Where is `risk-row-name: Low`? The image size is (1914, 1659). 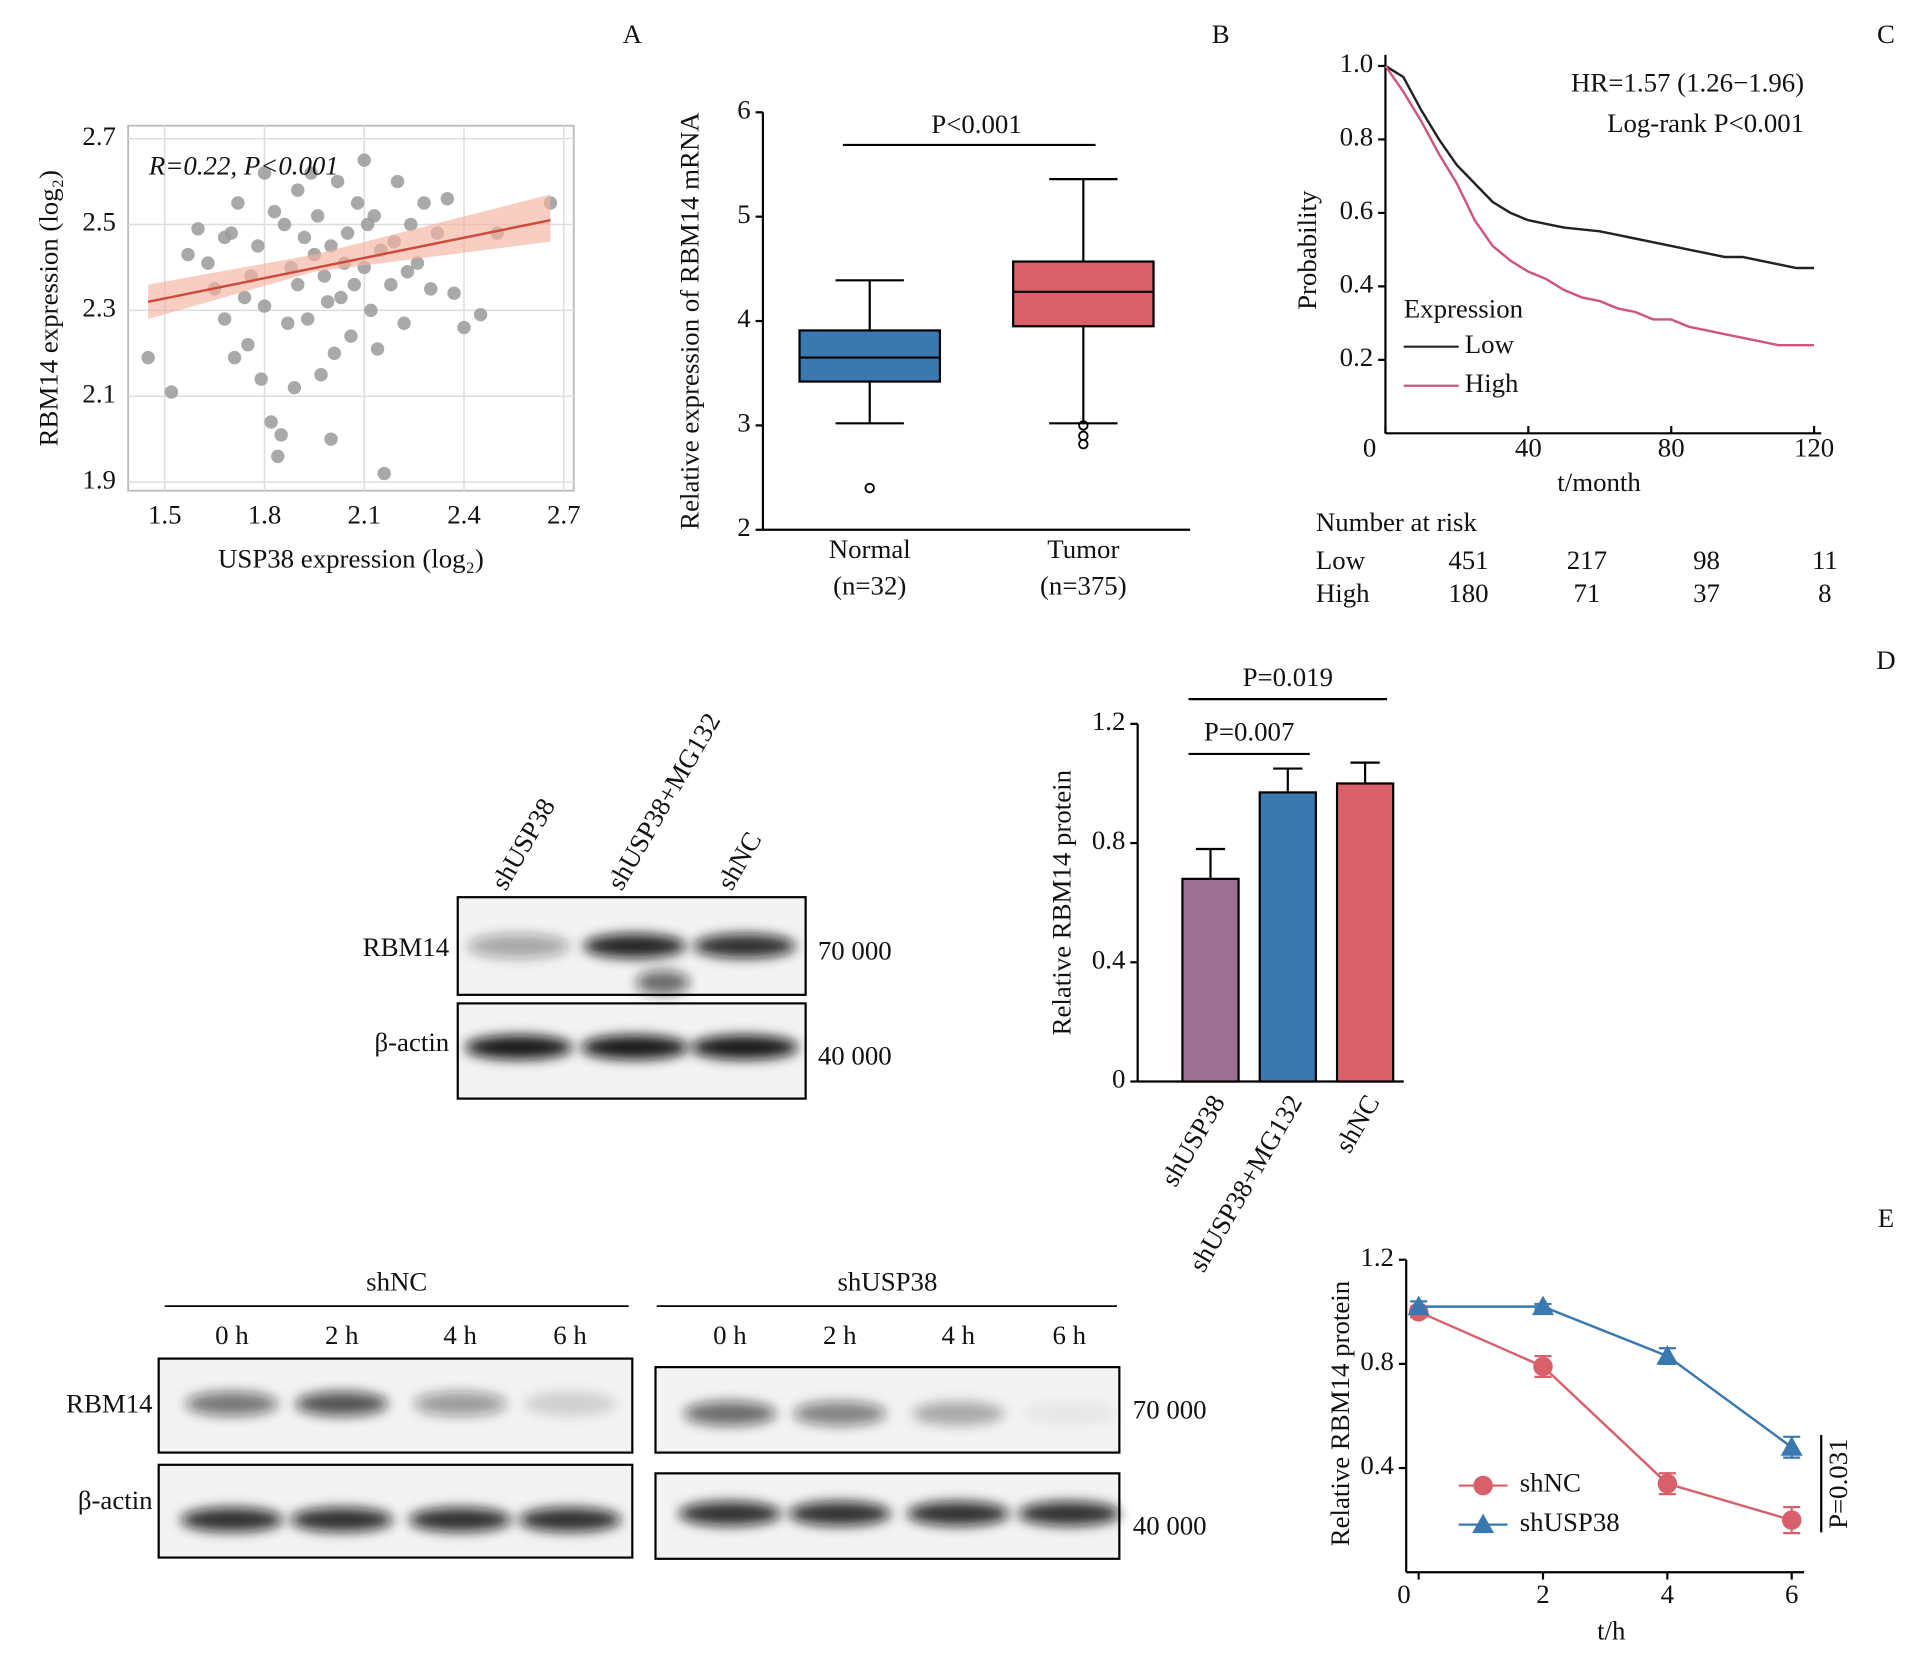 risk-row-name: Low is located at coordinates (1341, 560).